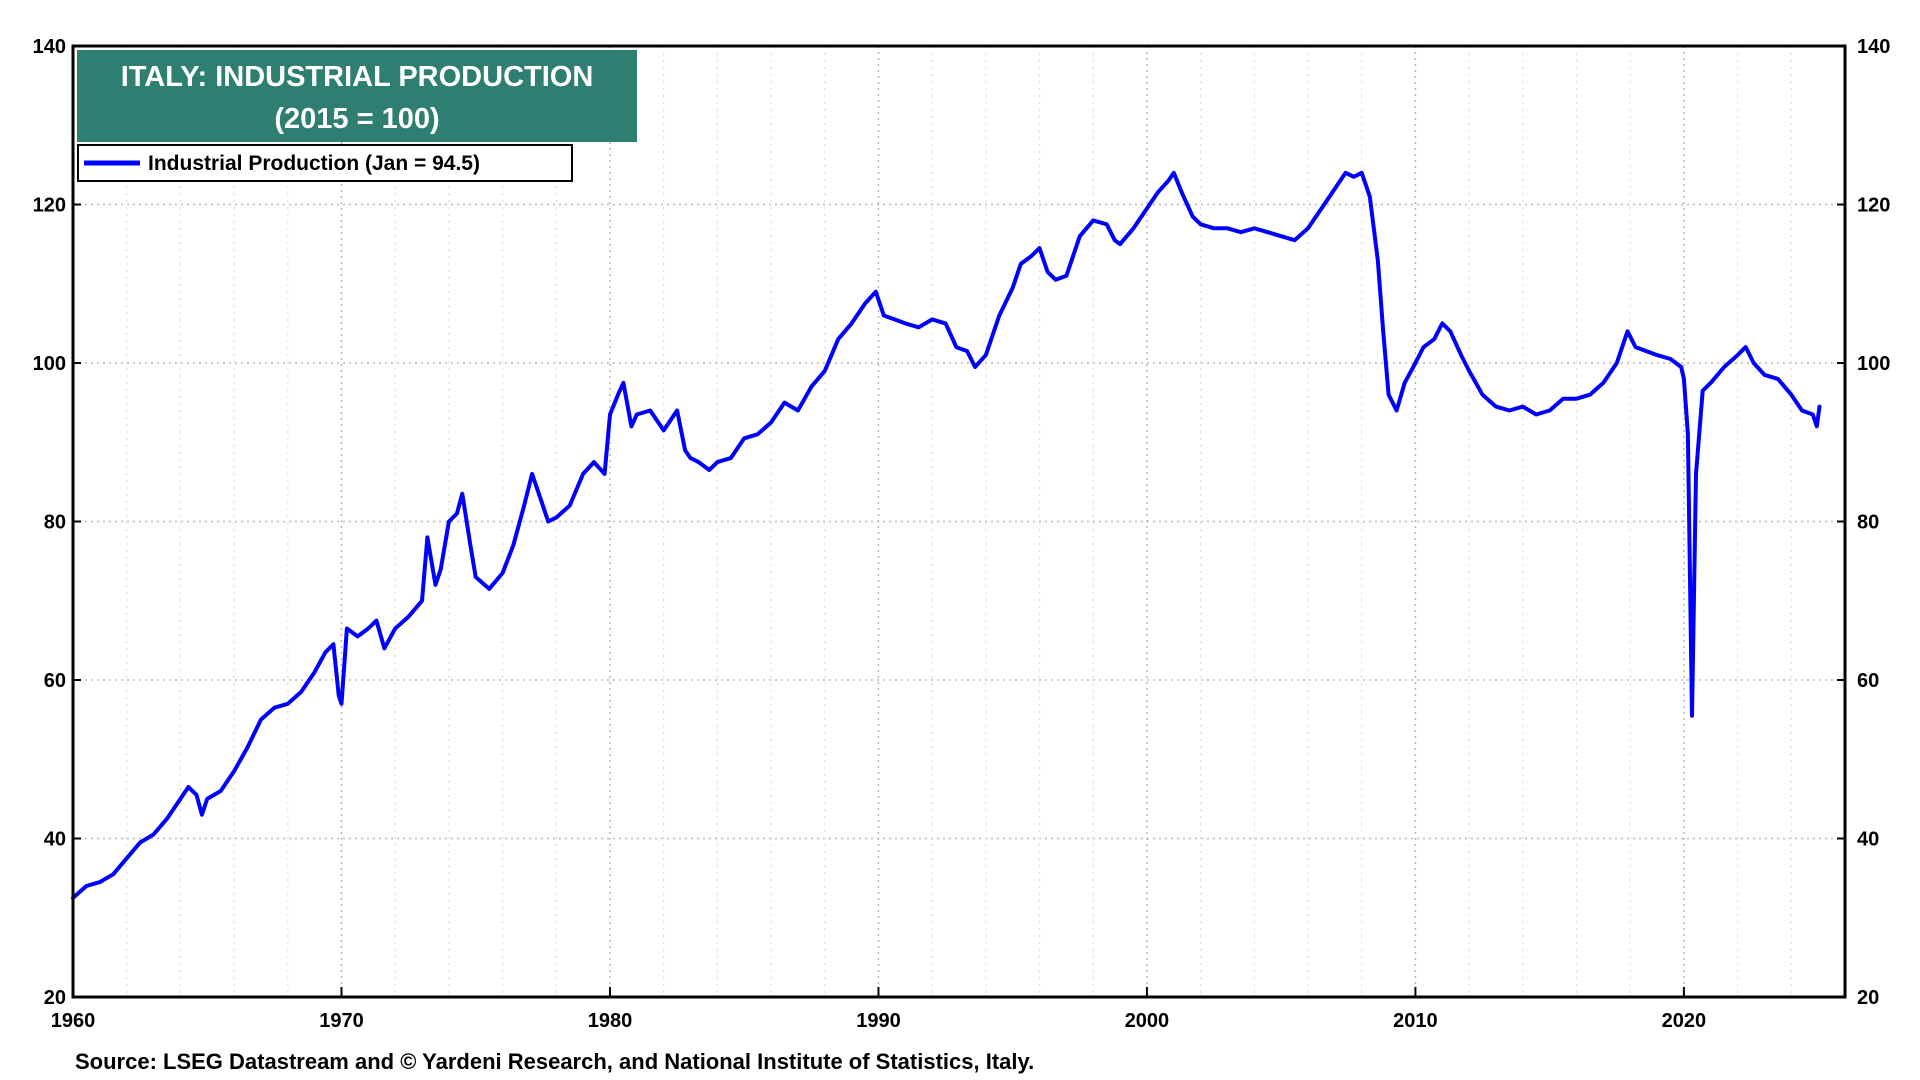 The height and width of the screenshot is (1080, 1920). Describe the element at coordinates (55, 840) in the screenshot. I see `y-tick-left-40: 40` at that location.